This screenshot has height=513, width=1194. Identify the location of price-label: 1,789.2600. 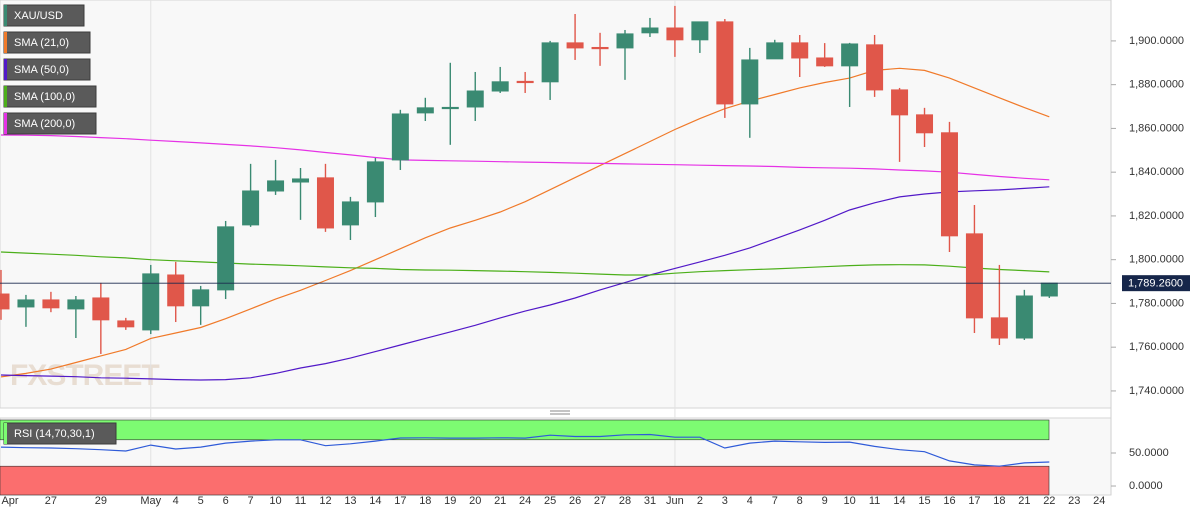
(1155, 284).